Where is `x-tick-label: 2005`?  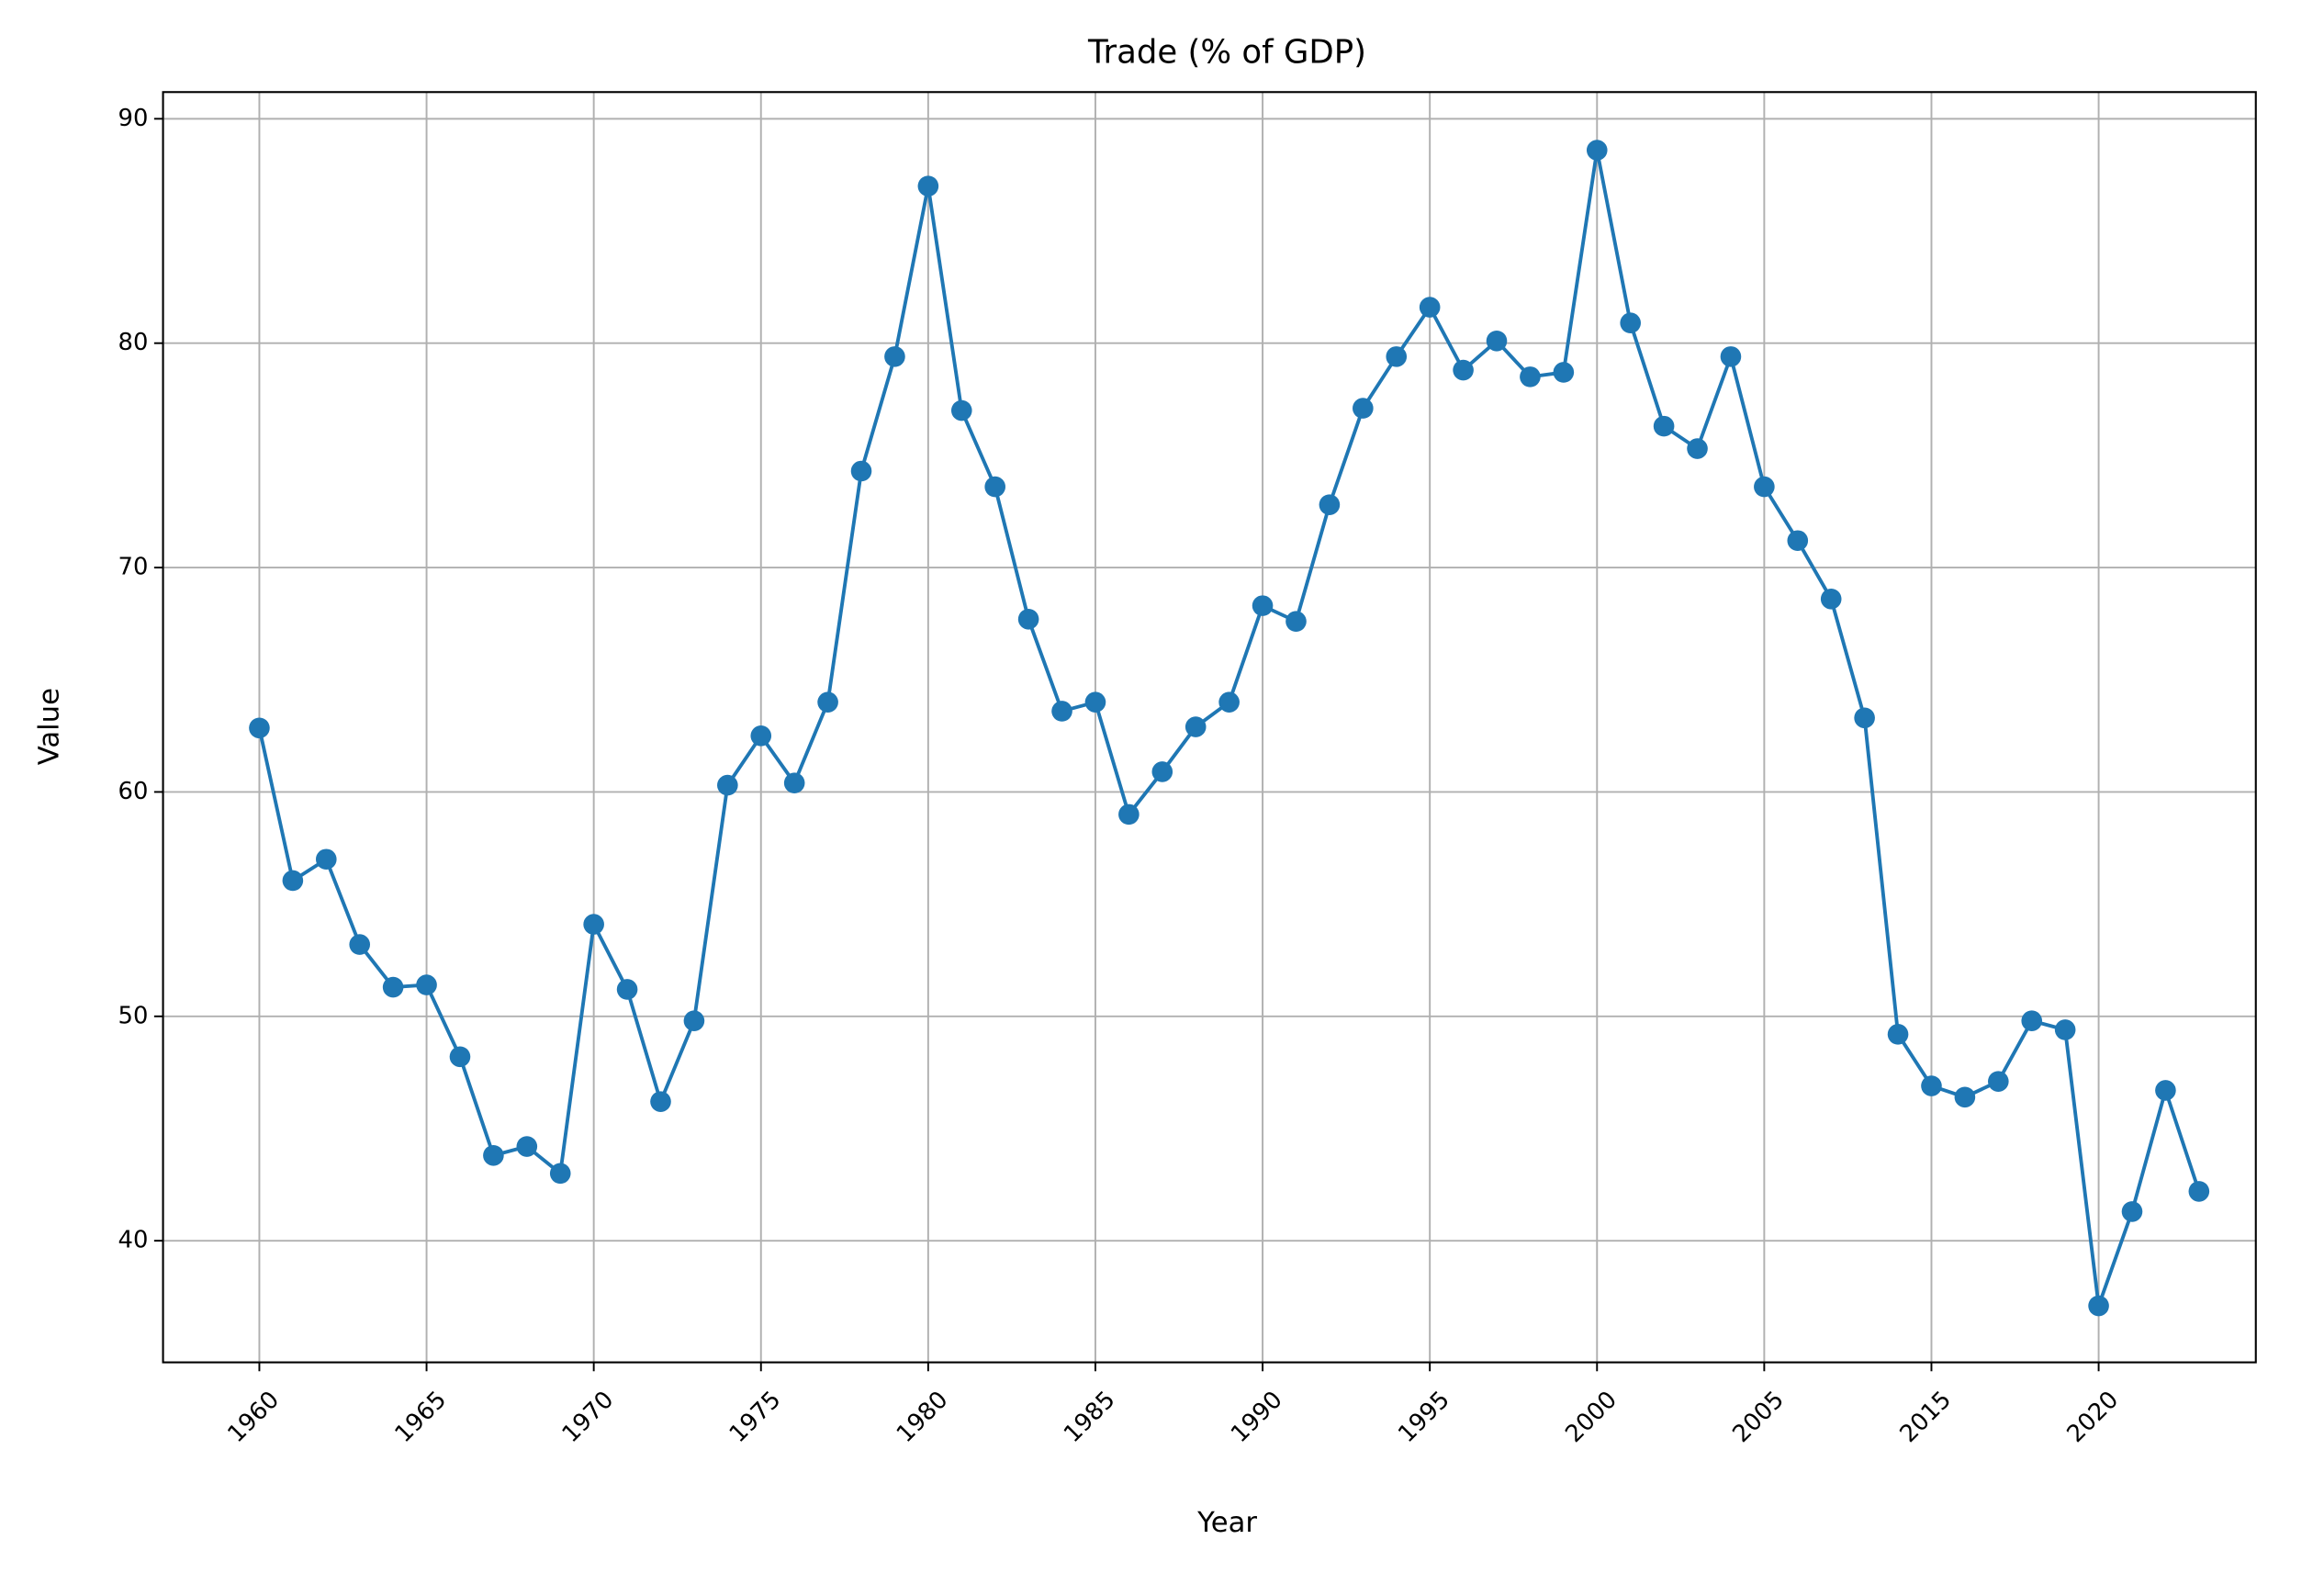
x-tick-label: 2005 is located at coordinates (1759, 1417).